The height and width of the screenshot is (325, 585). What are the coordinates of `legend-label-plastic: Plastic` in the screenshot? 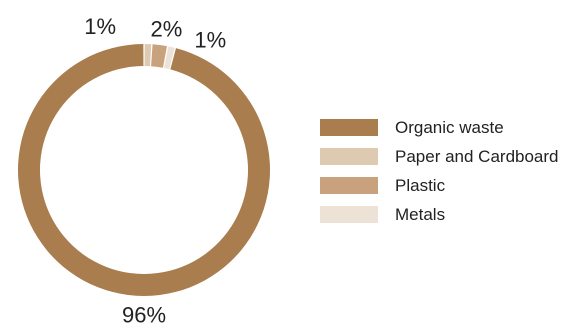 It's located at (420, 185).